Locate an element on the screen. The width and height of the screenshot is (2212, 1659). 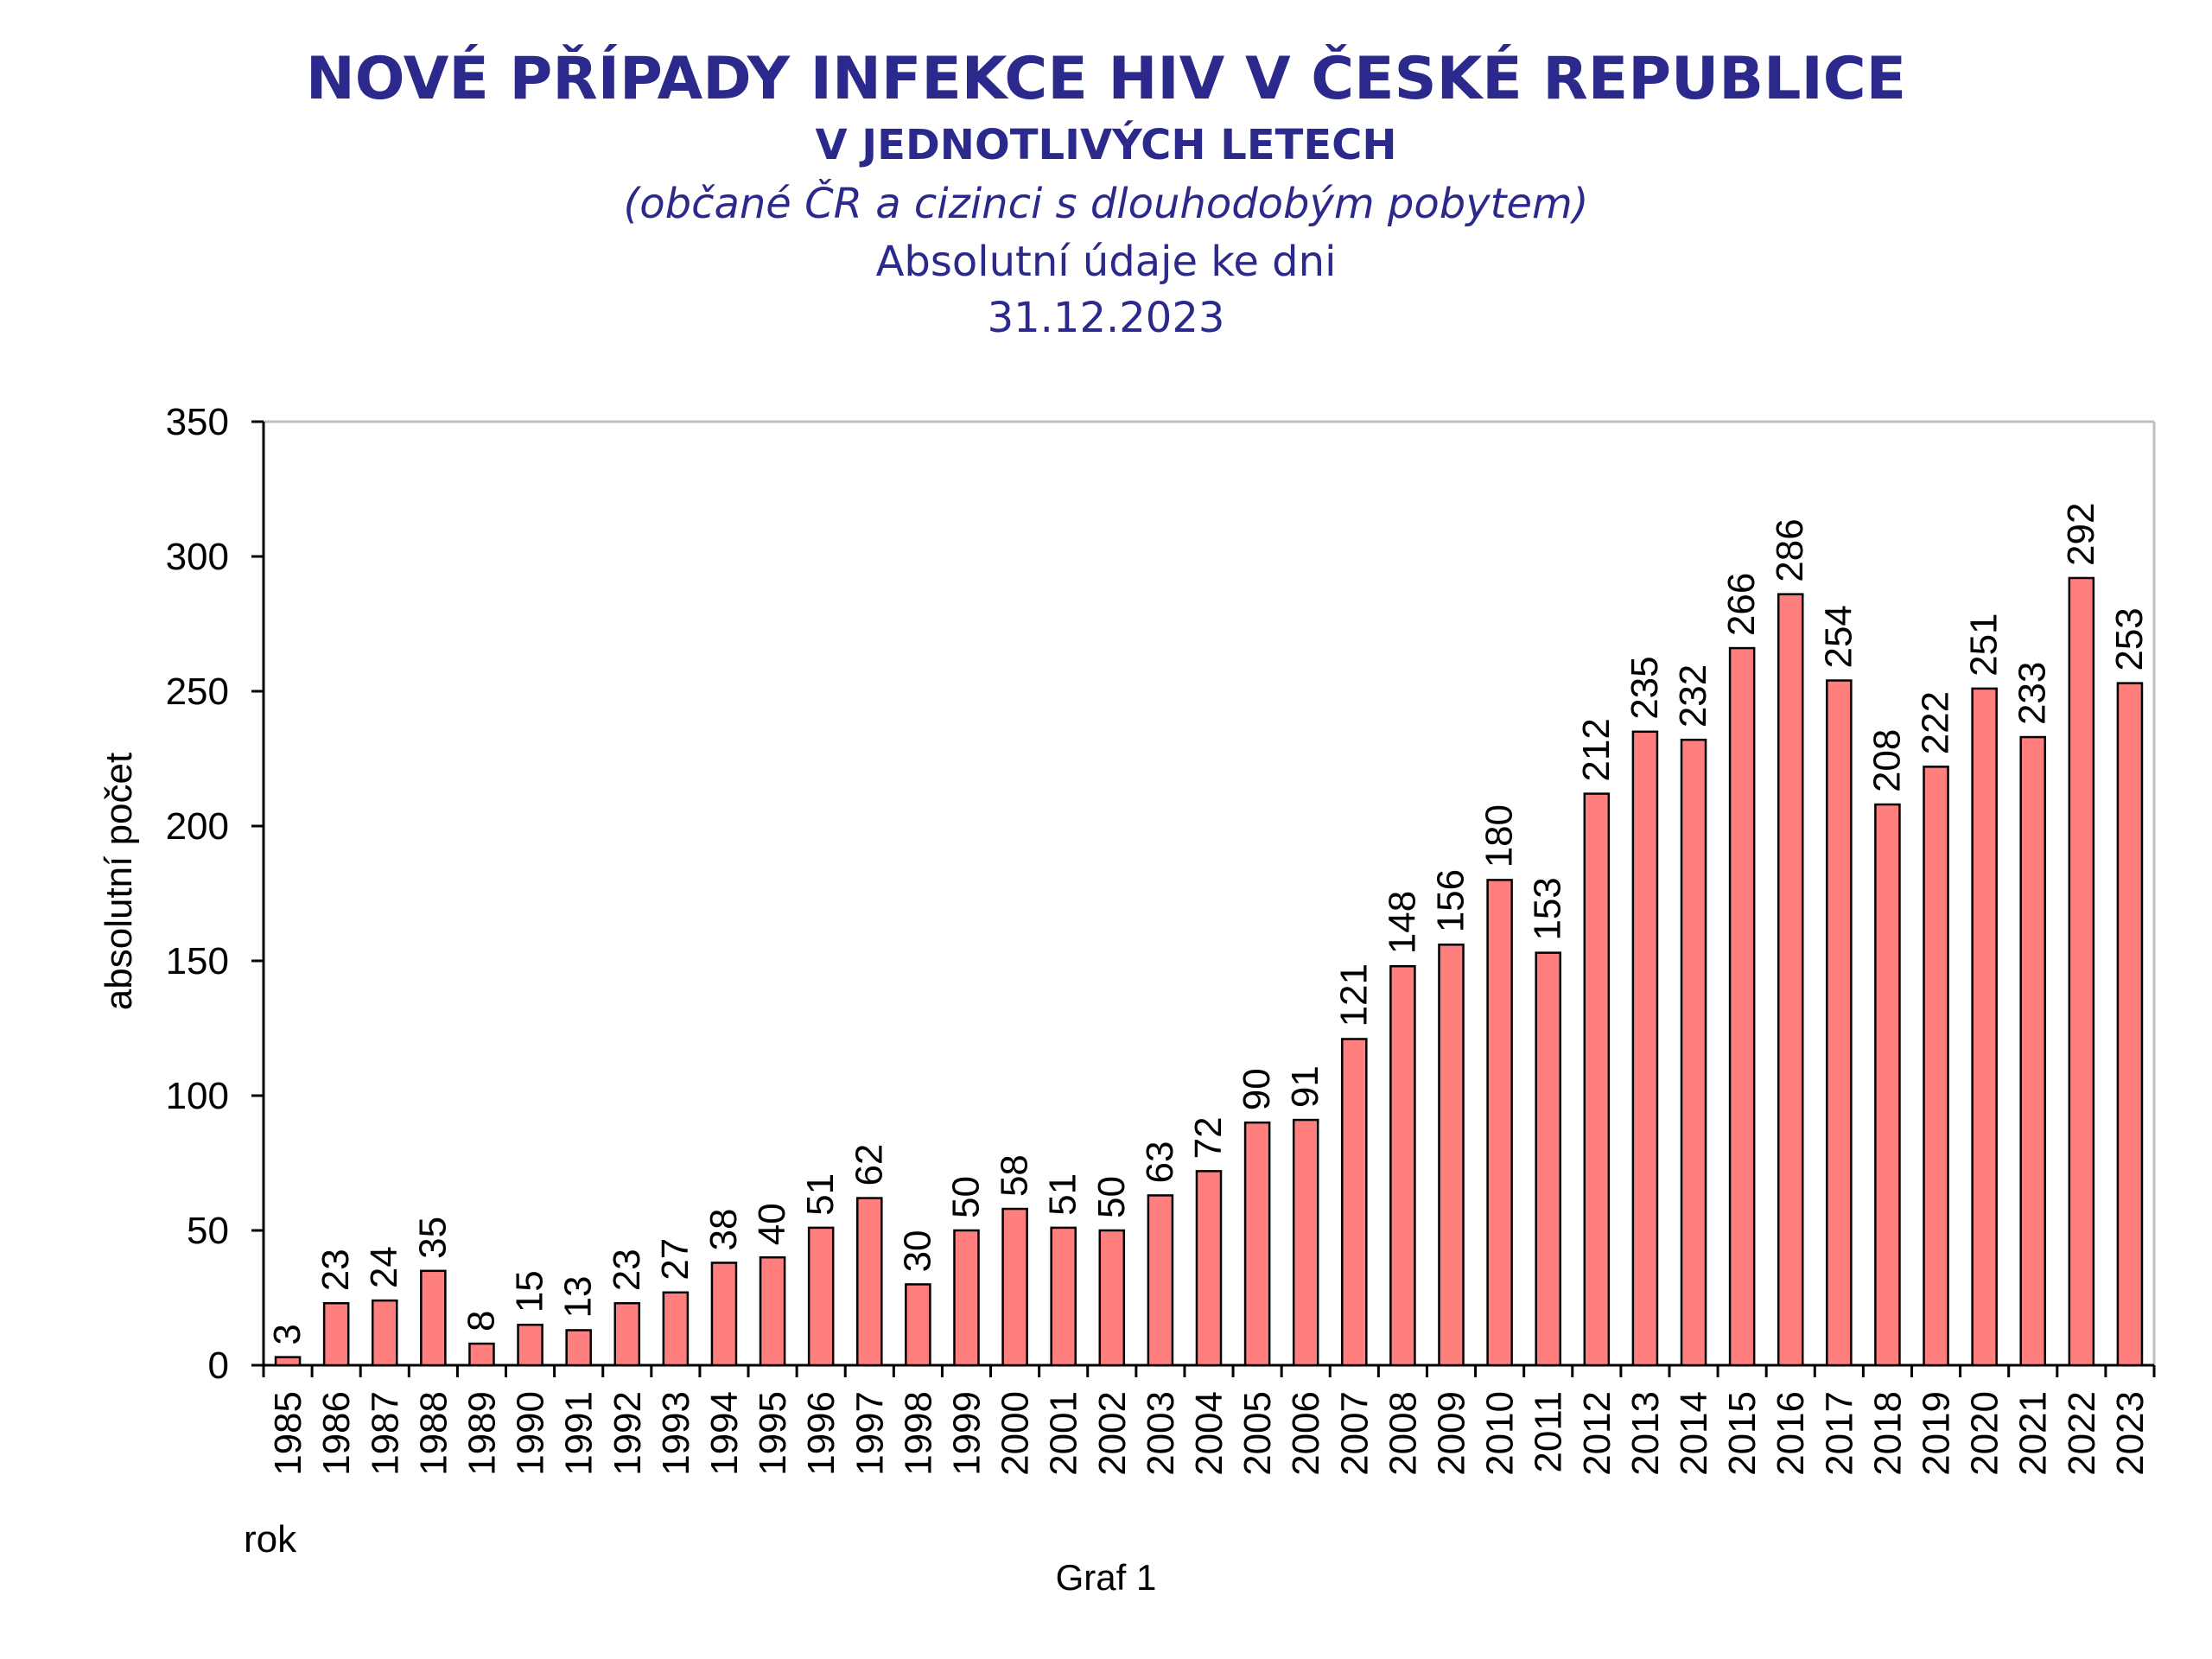
bar-value-label: 156 is located at coordinates (1451, 901).